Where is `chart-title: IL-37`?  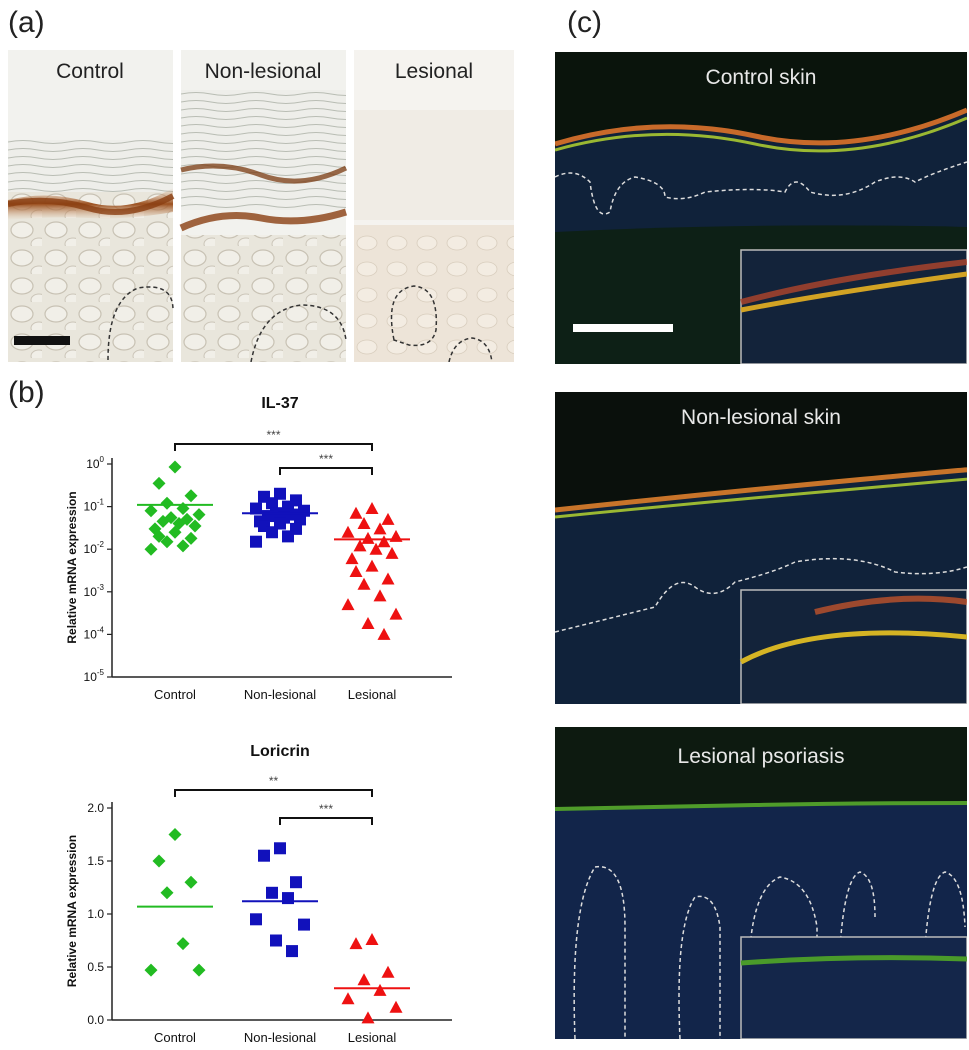 chart-title: IL-37 is located at coordinates (279, 403).